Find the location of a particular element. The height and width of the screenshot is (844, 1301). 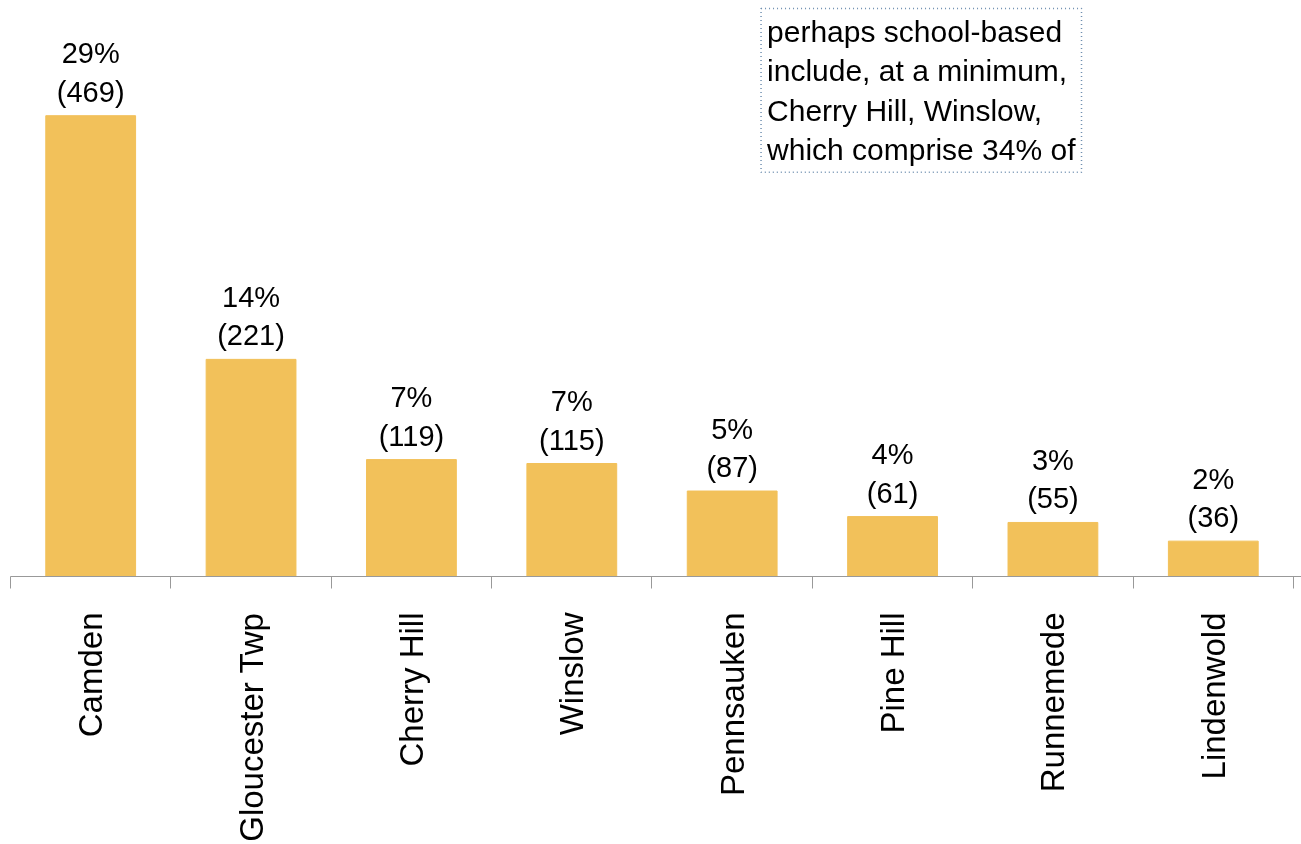

data-label: 14% (221) is located at coordinates (251, 316).